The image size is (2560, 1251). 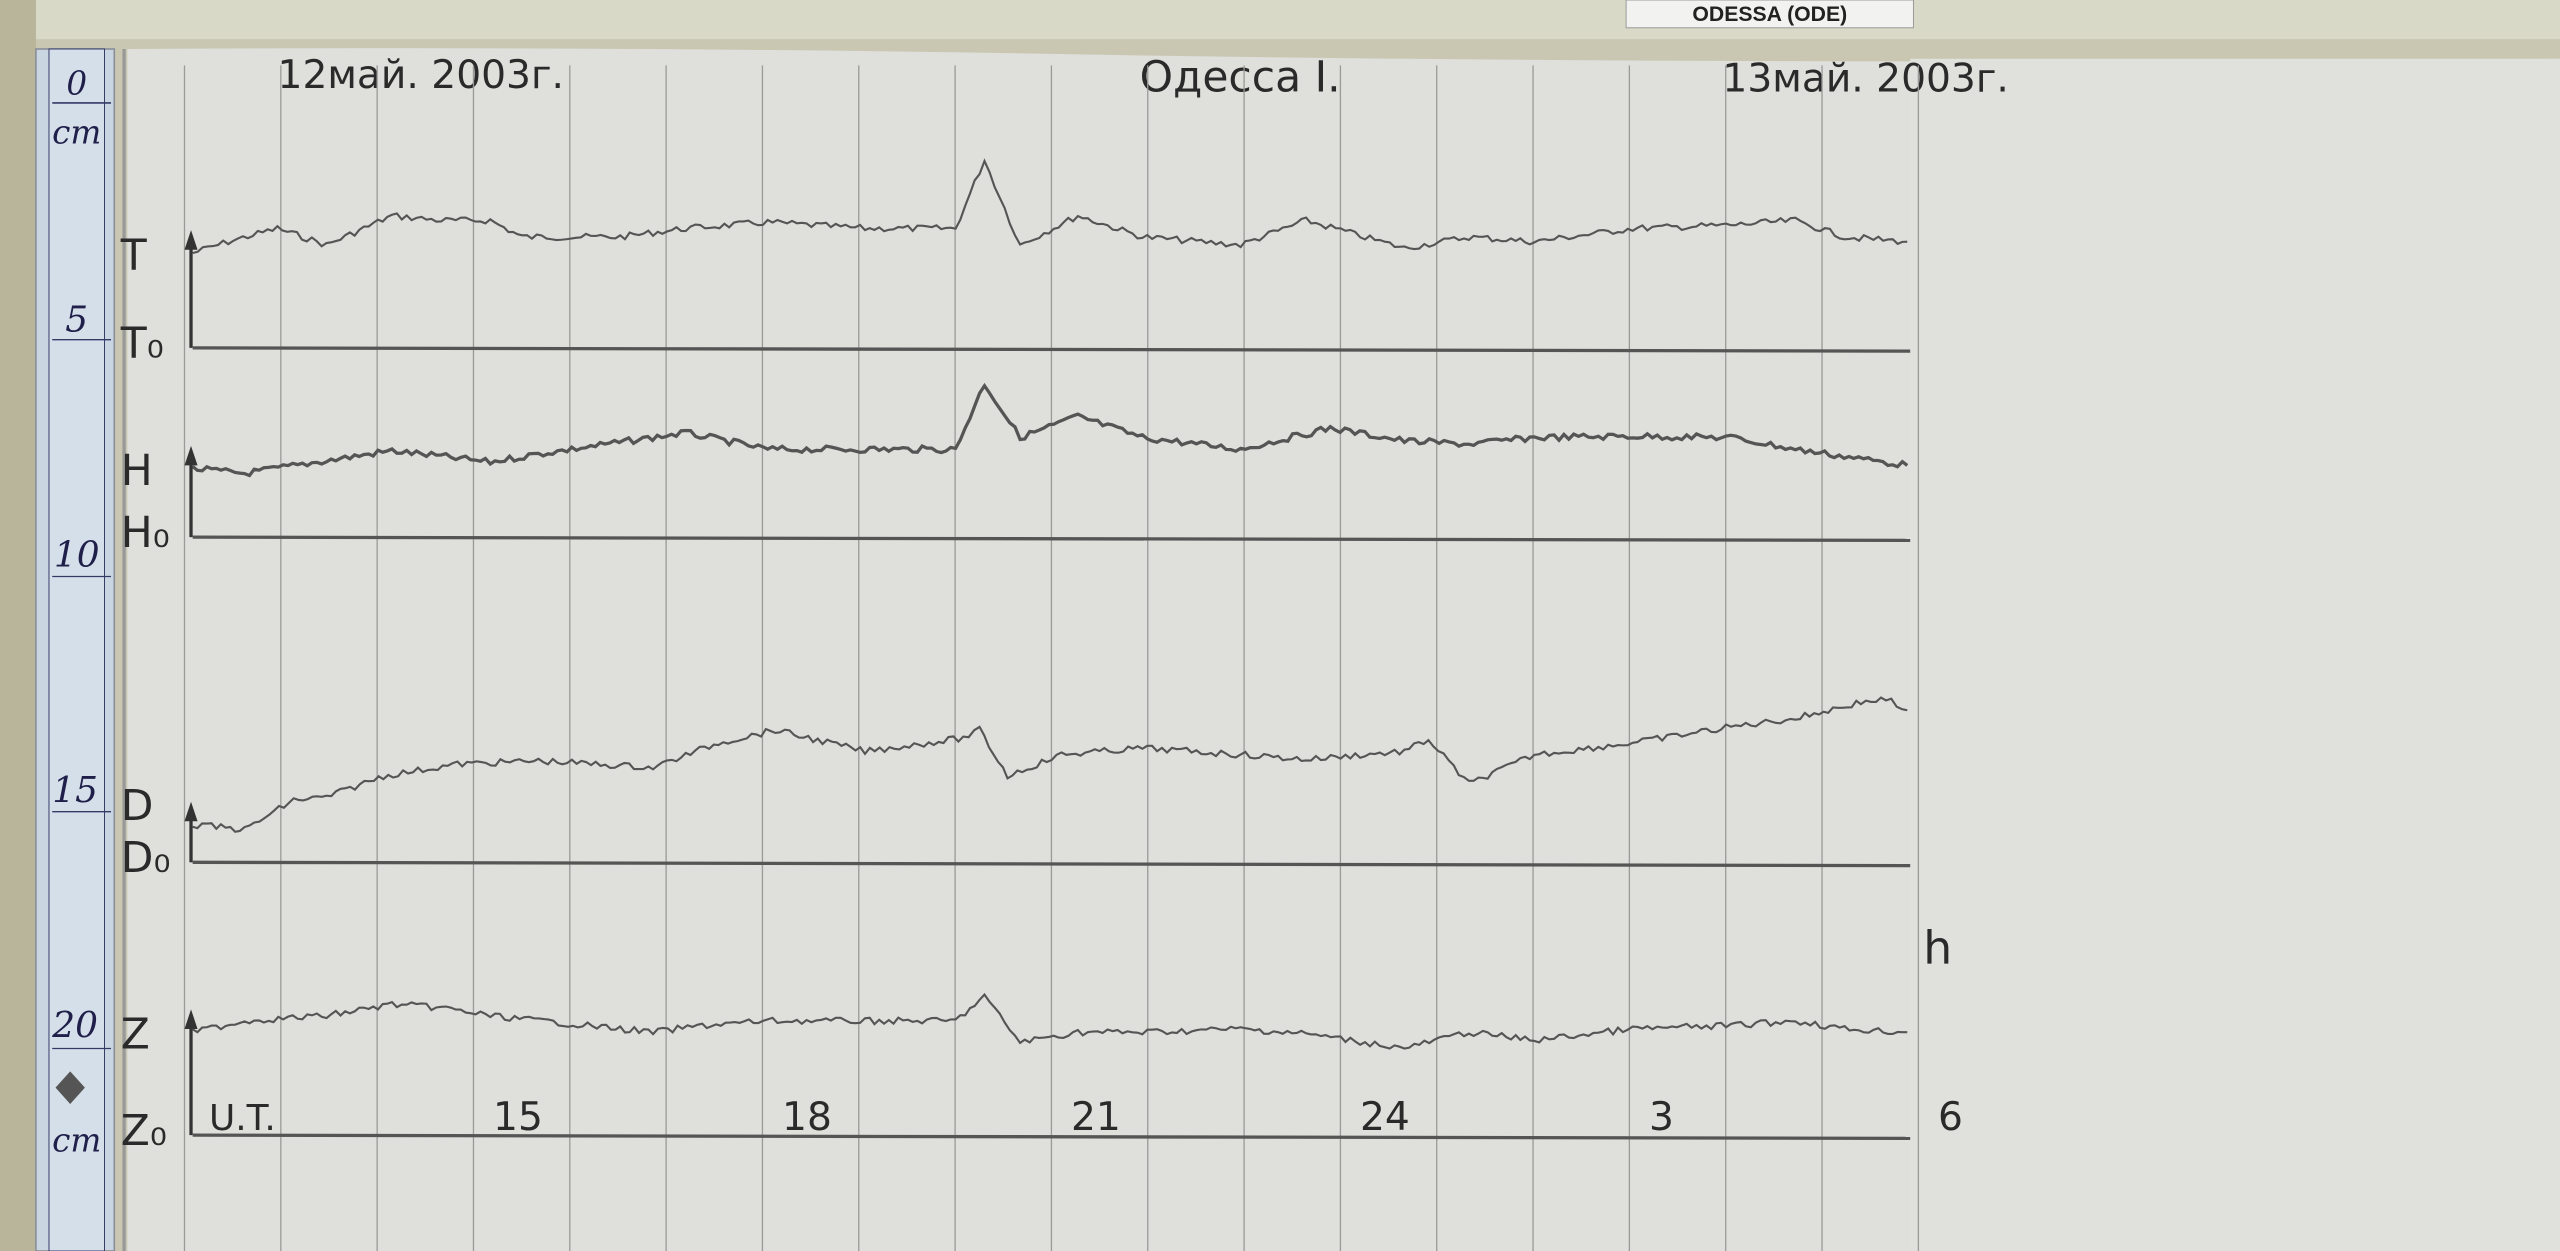 What do you see at coordinates (1051, 1137) in the screenshot?
I see `baseline-Z` at bounding box center [1051, 1137].